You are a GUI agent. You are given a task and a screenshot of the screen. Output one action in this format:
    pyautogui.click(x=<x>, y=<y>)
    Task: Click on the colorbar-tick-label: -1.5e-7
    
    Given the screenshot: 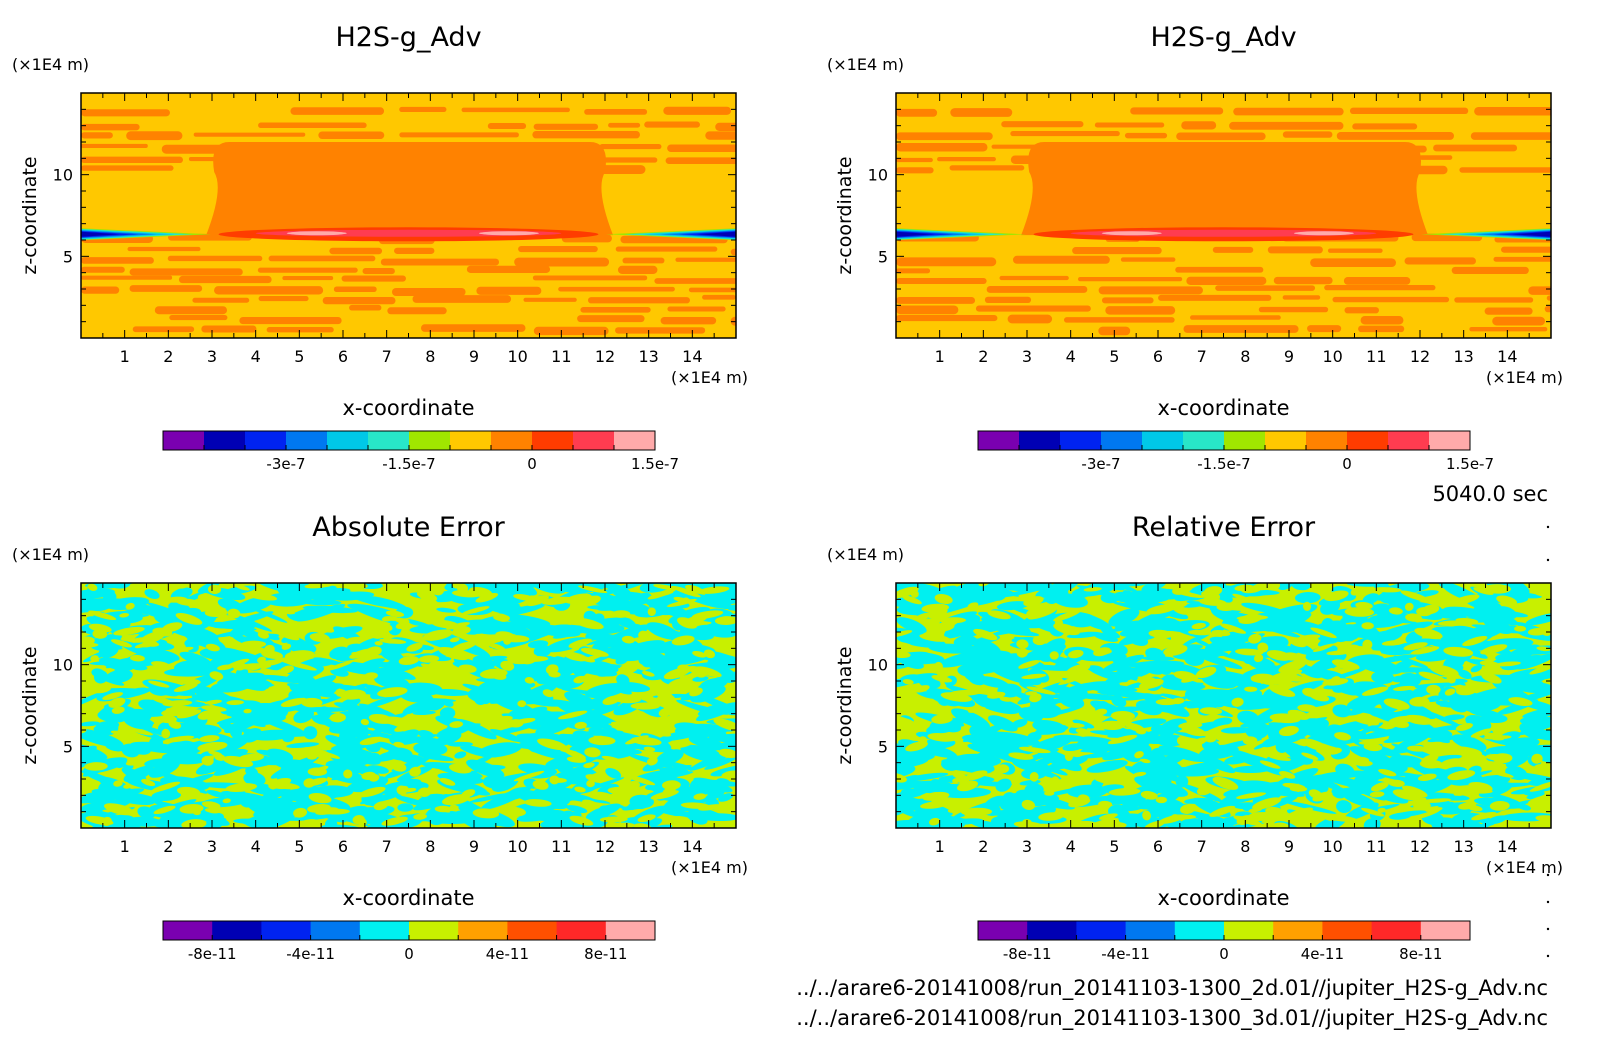 What is the action you would take?
    pyautogui.click(x=408, y=464)
    